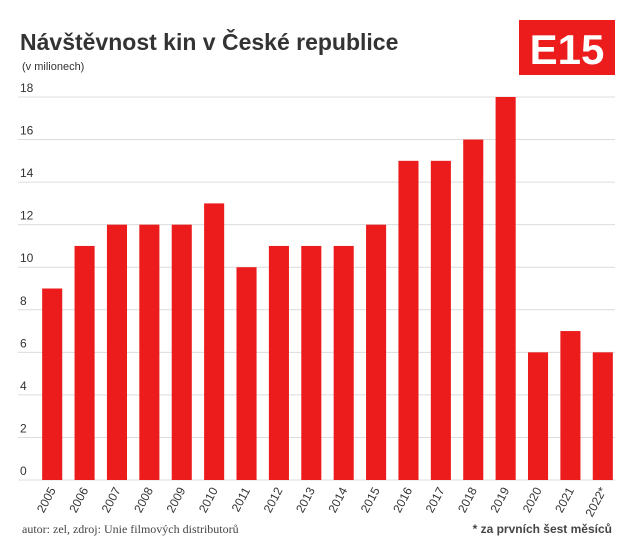  I want to click on x-tick-label: 2006, so click(78, 500).